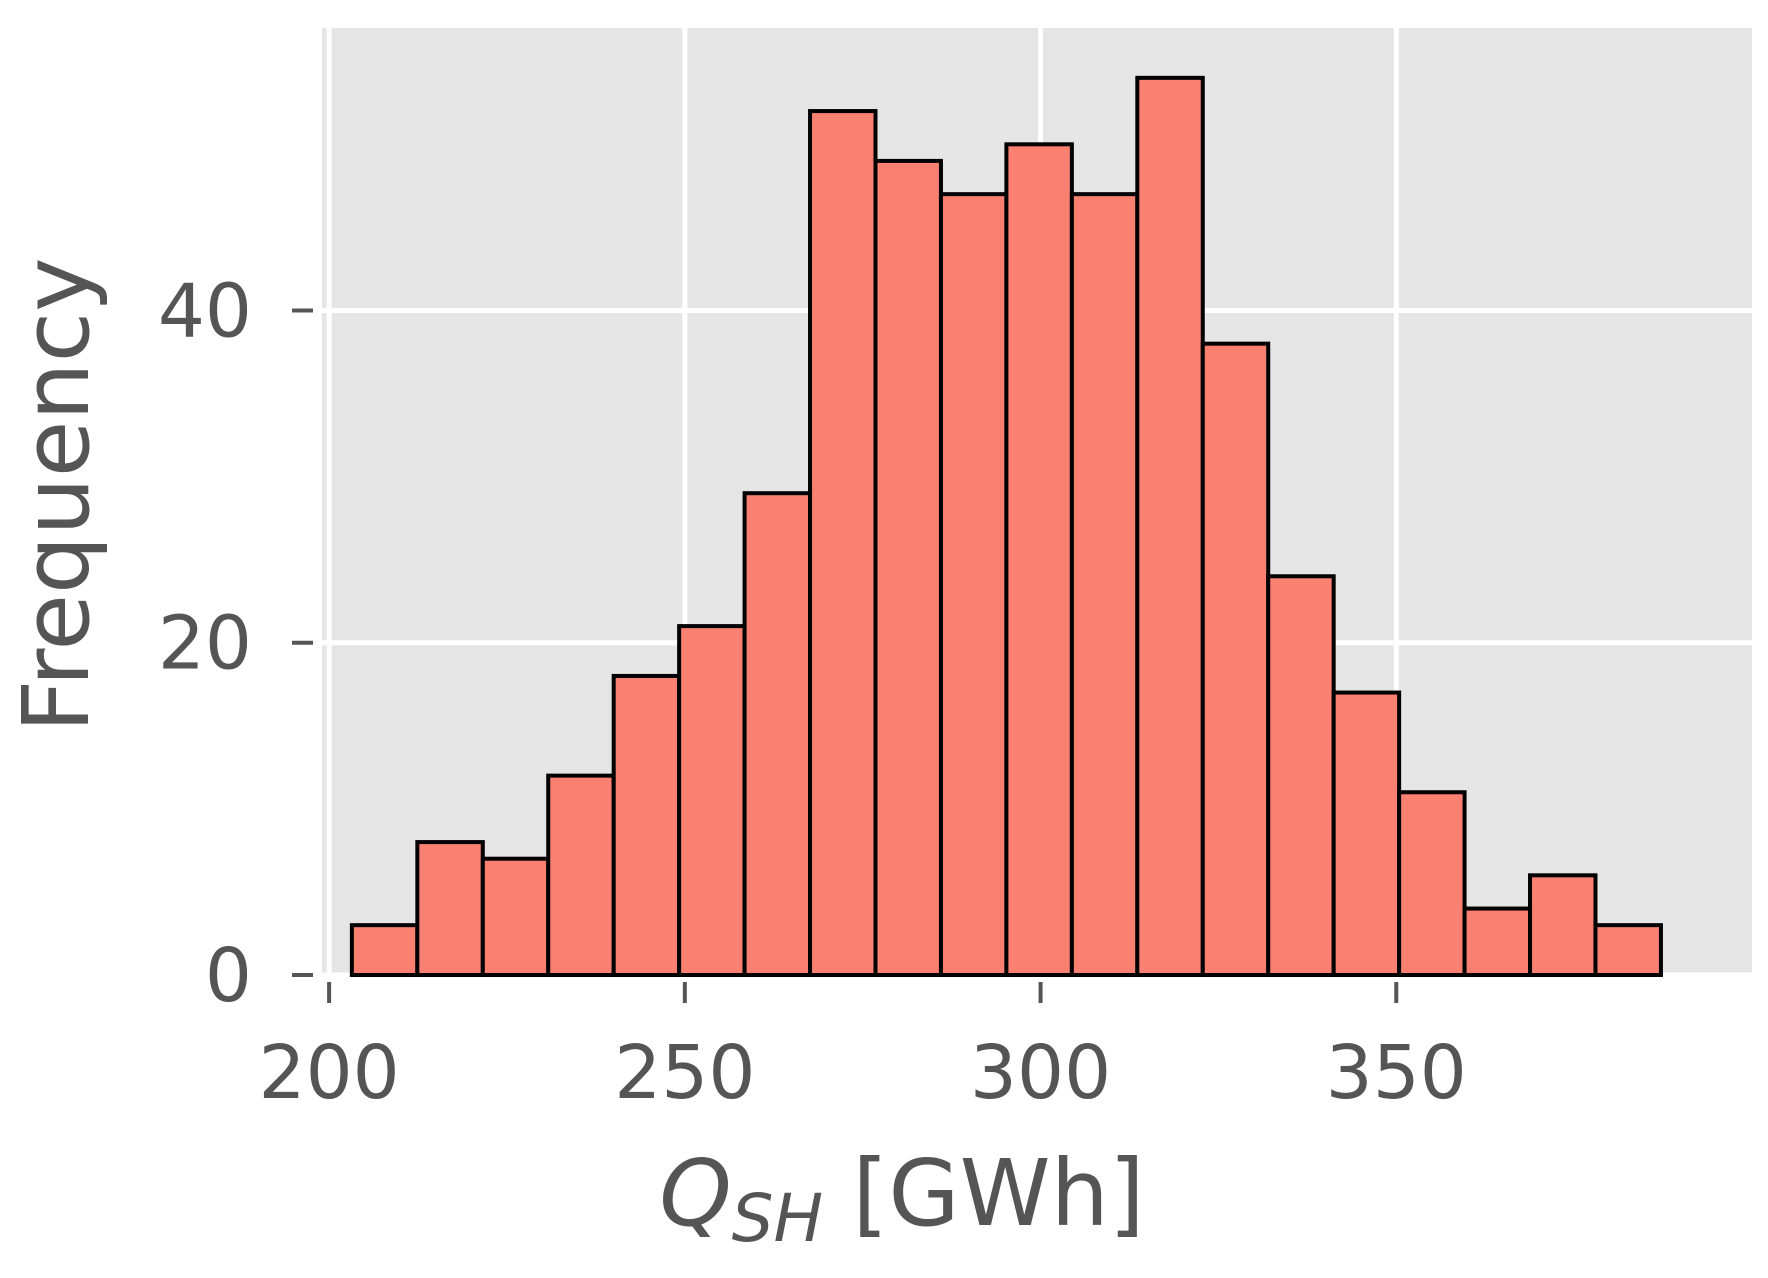 This screenshot has height=1278, width=1768. Describe the element at coordinates (205, 311) in the screenshot. I see `y-tick-label: 40` at that location.